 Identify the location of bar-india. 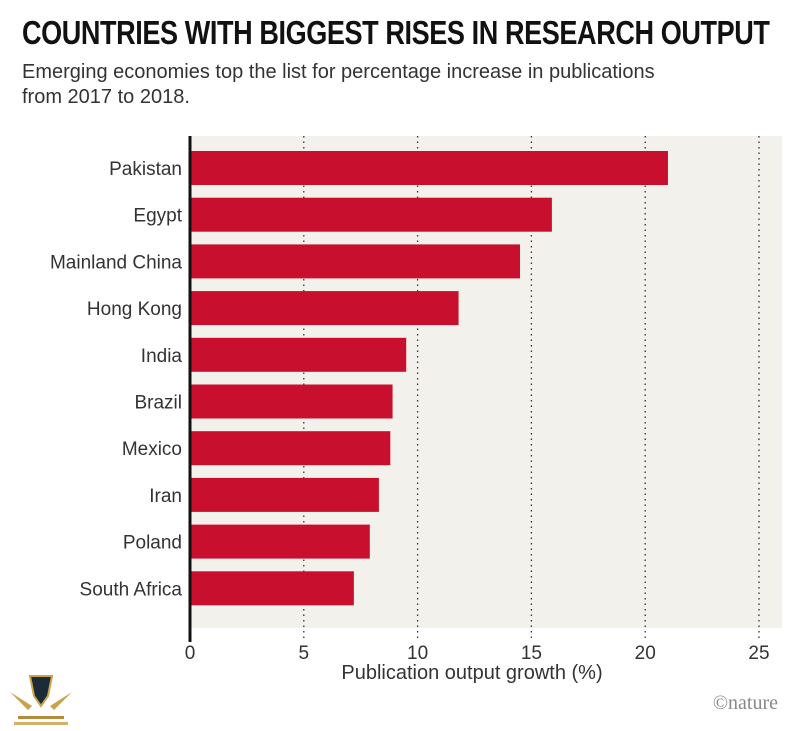
(298, 354).